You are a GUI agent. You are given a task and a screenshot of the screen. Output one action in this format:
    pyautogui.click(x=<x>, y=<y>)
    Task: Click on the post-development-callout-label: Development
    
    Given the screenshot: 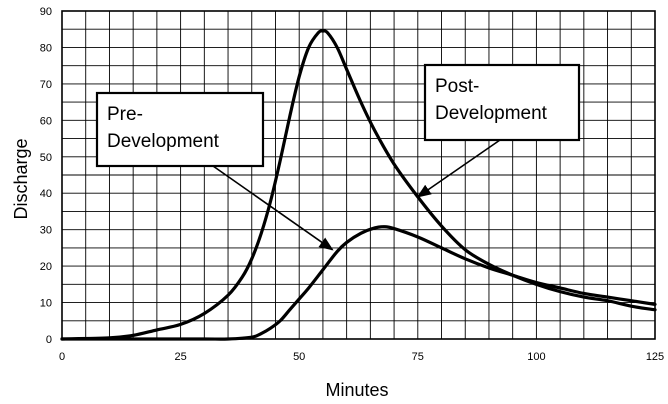 What is the action you would take?
    pyautogui.click(x=491, y=113)
    